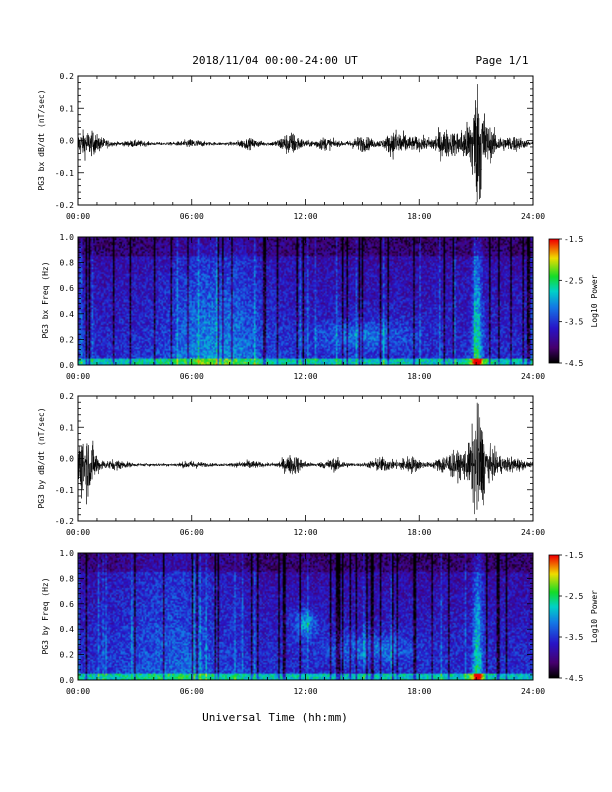 The image size is (612, 792). I want to click on by-dbdt-ylabel: PG3 by dB/dt (nT/sec), so click(41, 457).